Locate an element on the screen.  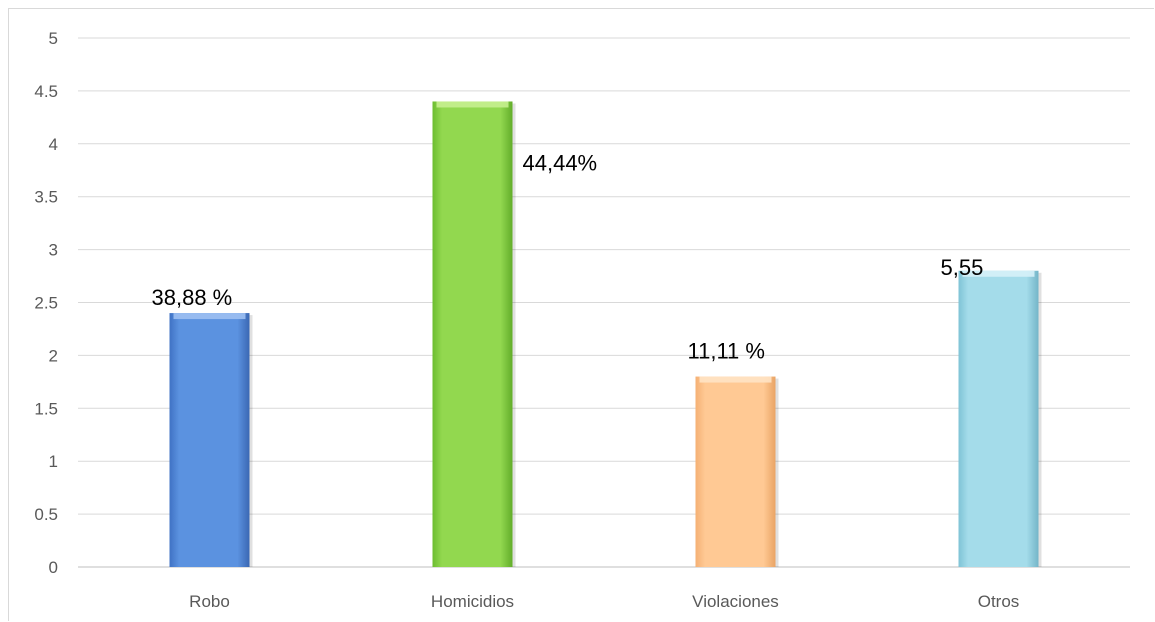
y-tick-label: 2 is located at coordinates (53, 355).